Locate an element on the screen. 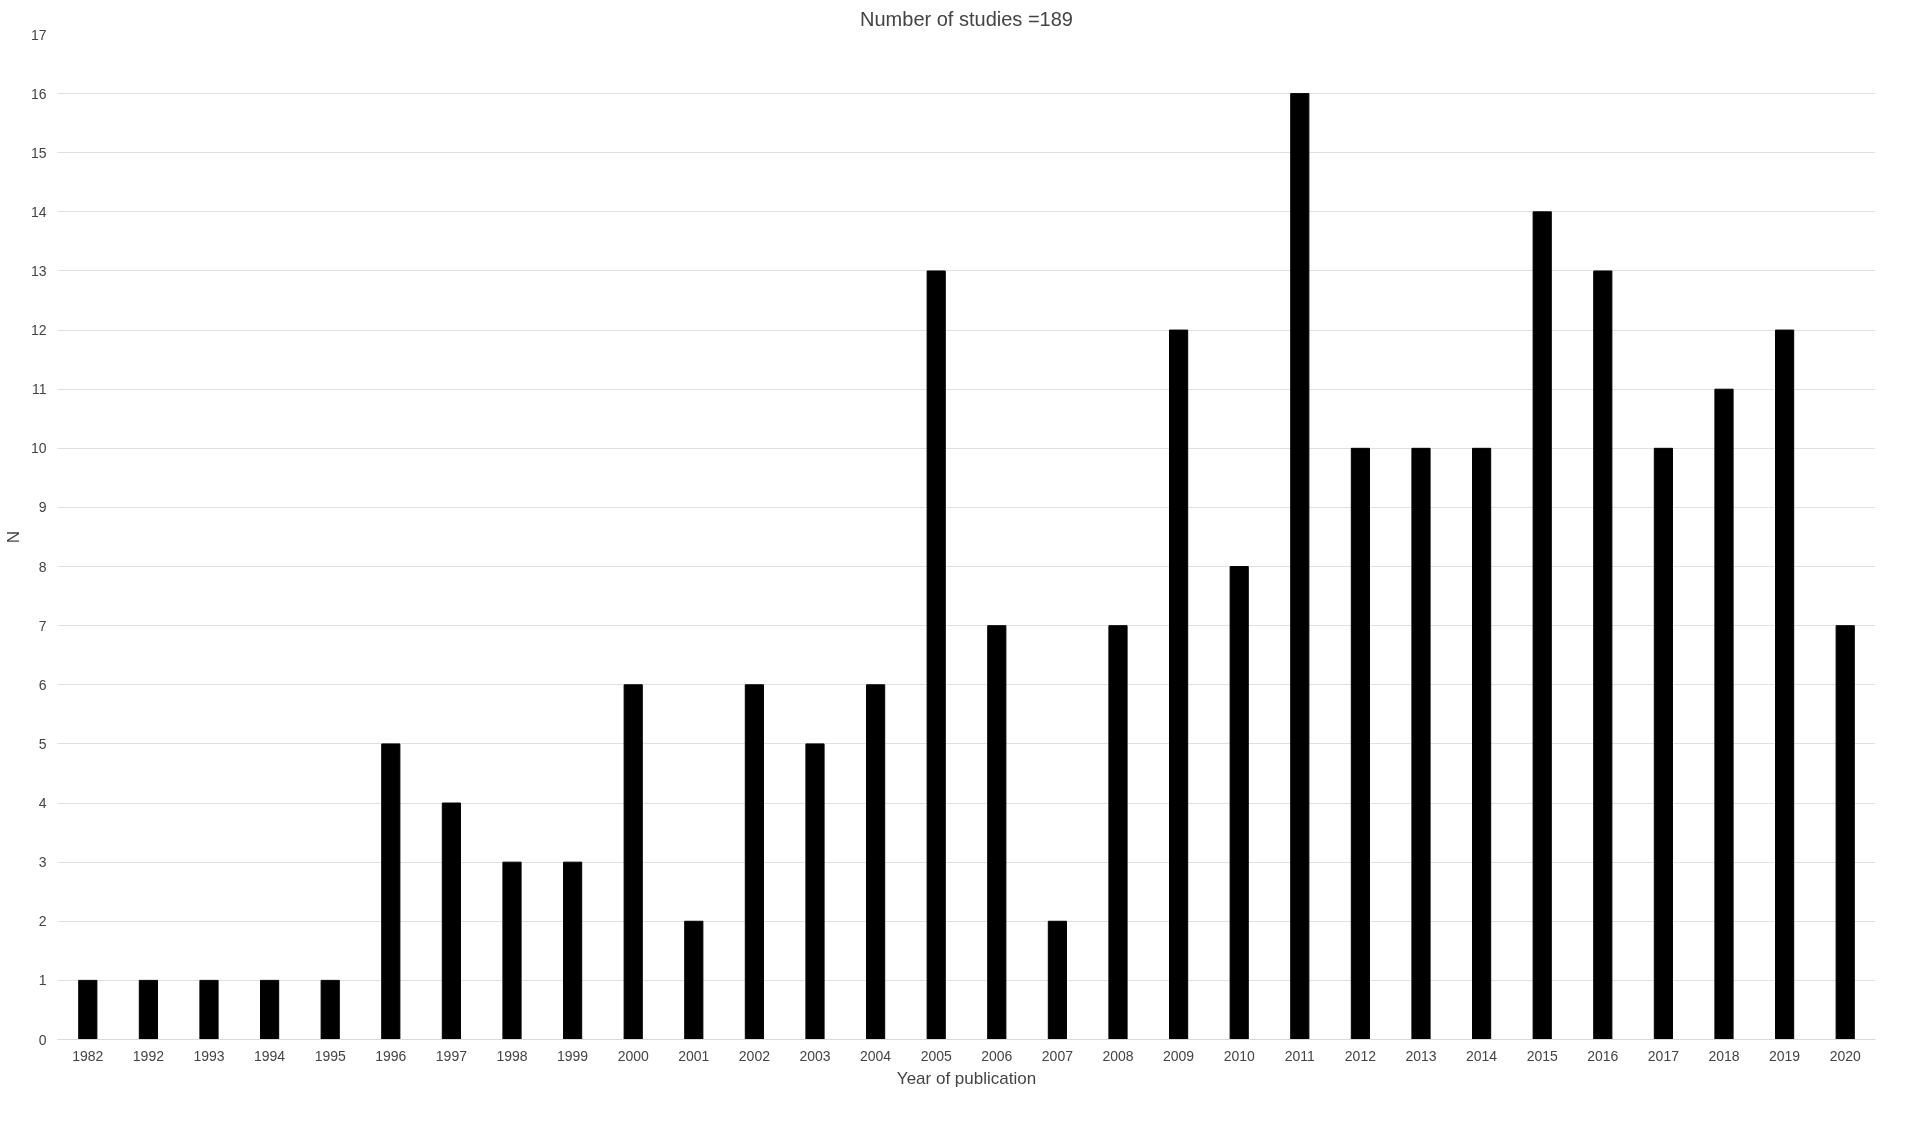  x-tick-label: 1995 is located at coordinates (330, 1055).